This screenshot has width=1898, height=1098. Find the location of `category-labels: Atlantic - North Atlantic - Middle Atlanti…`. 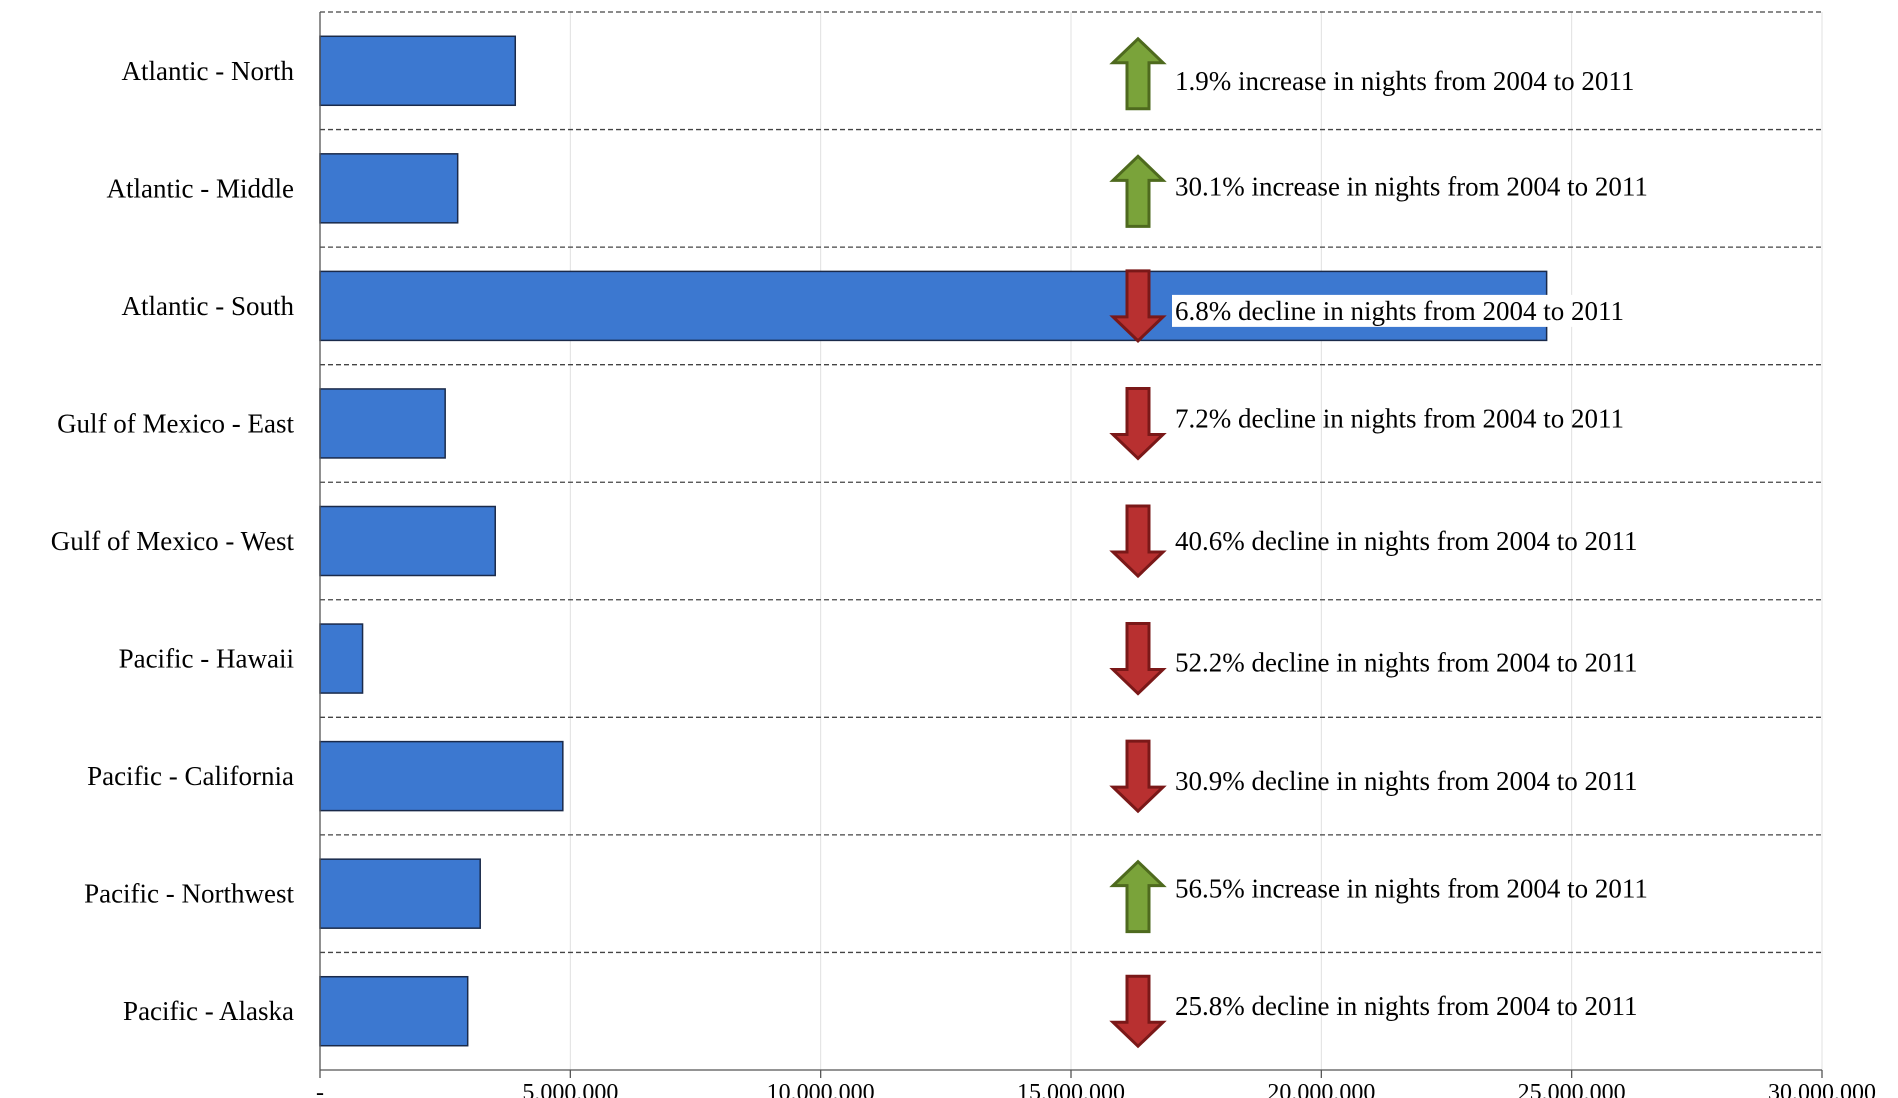

category-labels: Atlantic - North Atlantic - Middle Atlanti… is located at coordinates (173, 541).